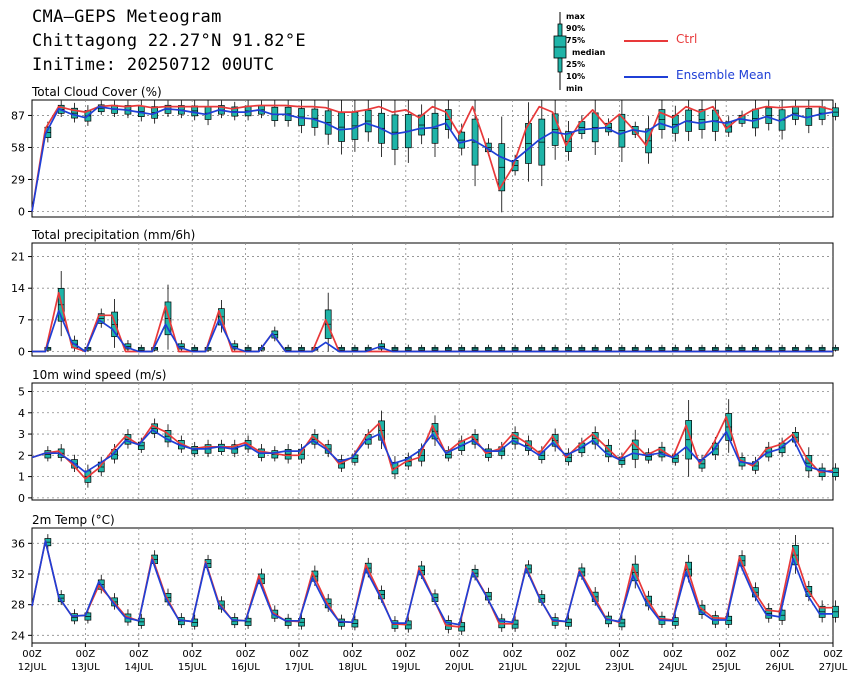 The image size is (859, 681). I want to click on x-tick-label-date: 25JUL, so click(726, 667).